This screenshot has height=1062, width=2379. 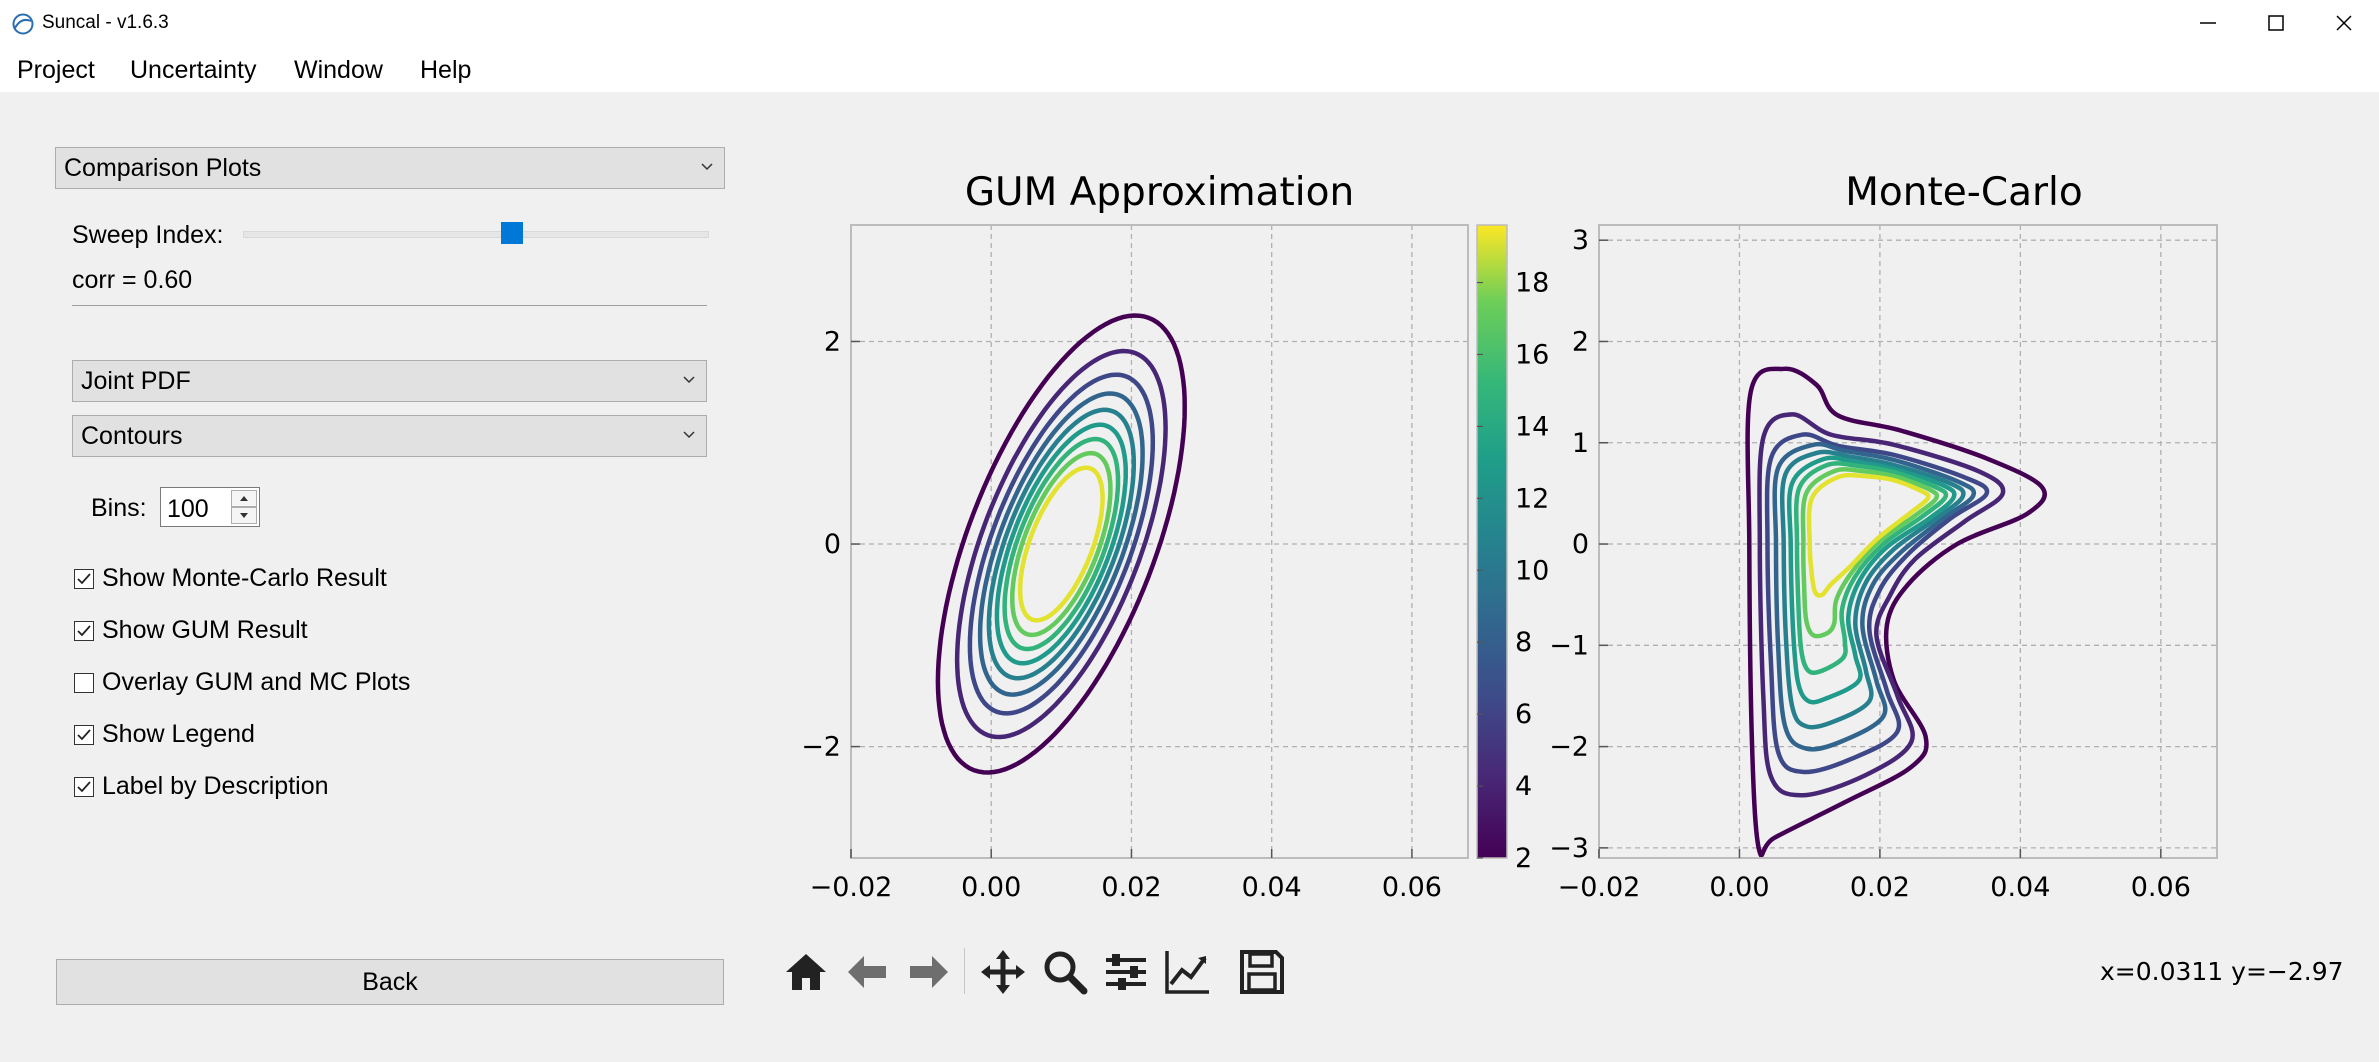 I want to click on y-tick-label: −3, so click(x=1569, y=848).